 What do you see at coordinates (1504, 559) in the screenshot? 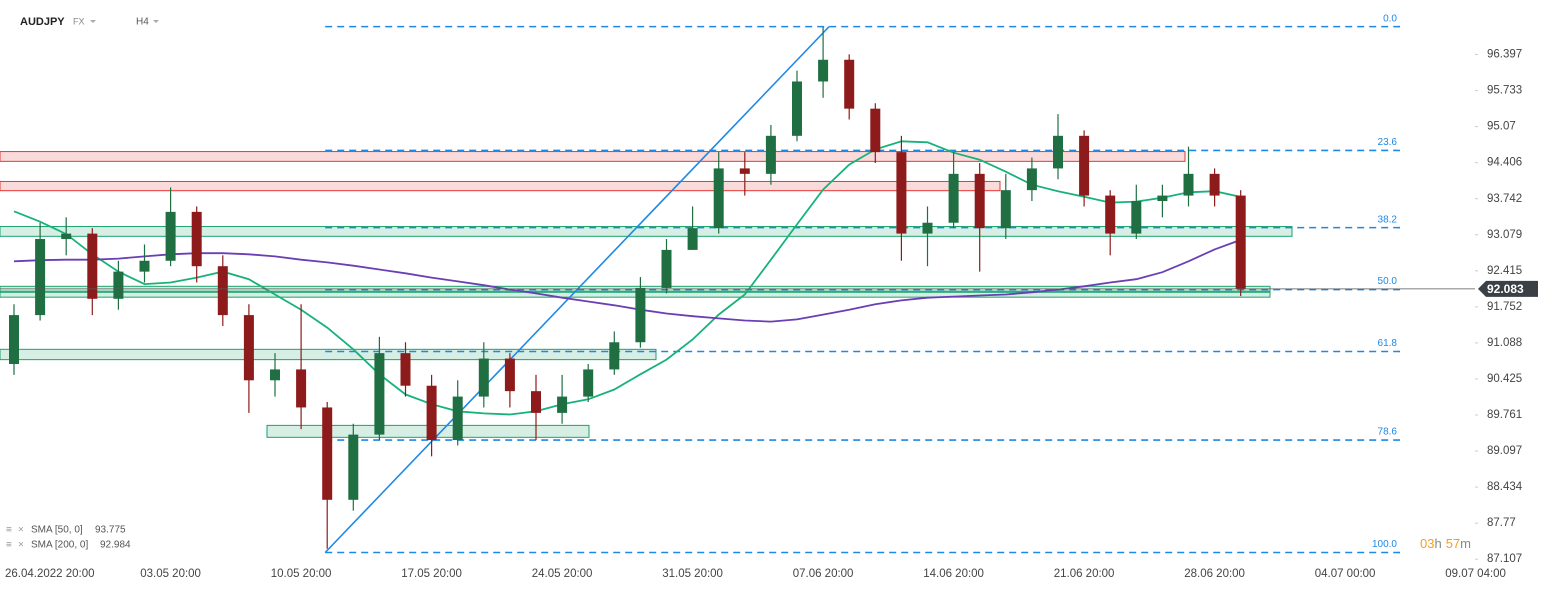
I see `y-tick-label: 87.107` at bounding box center [1504, 559].